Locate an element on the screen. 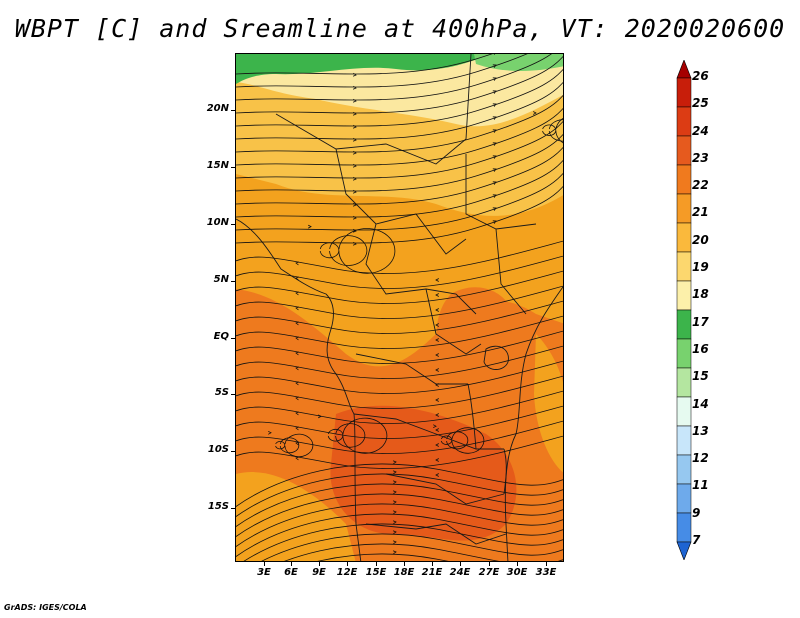 The width and height of the screenshot is (800, 618). deep-orange-blob is located at coordinates (476, 332).